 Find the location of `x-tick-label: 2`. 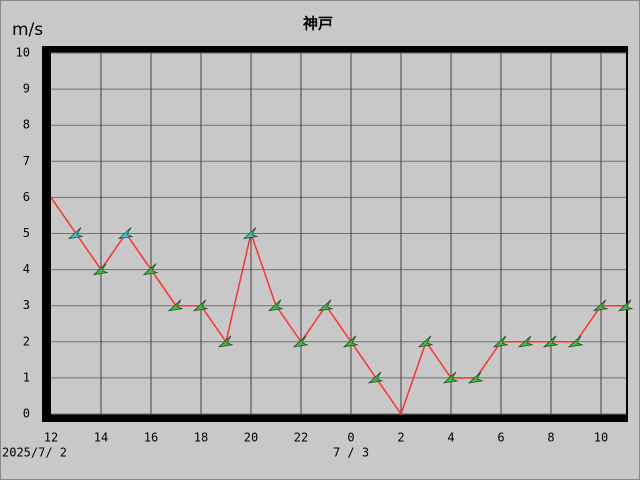

x-tick-label: 2 is located at coordinates (400, 438).